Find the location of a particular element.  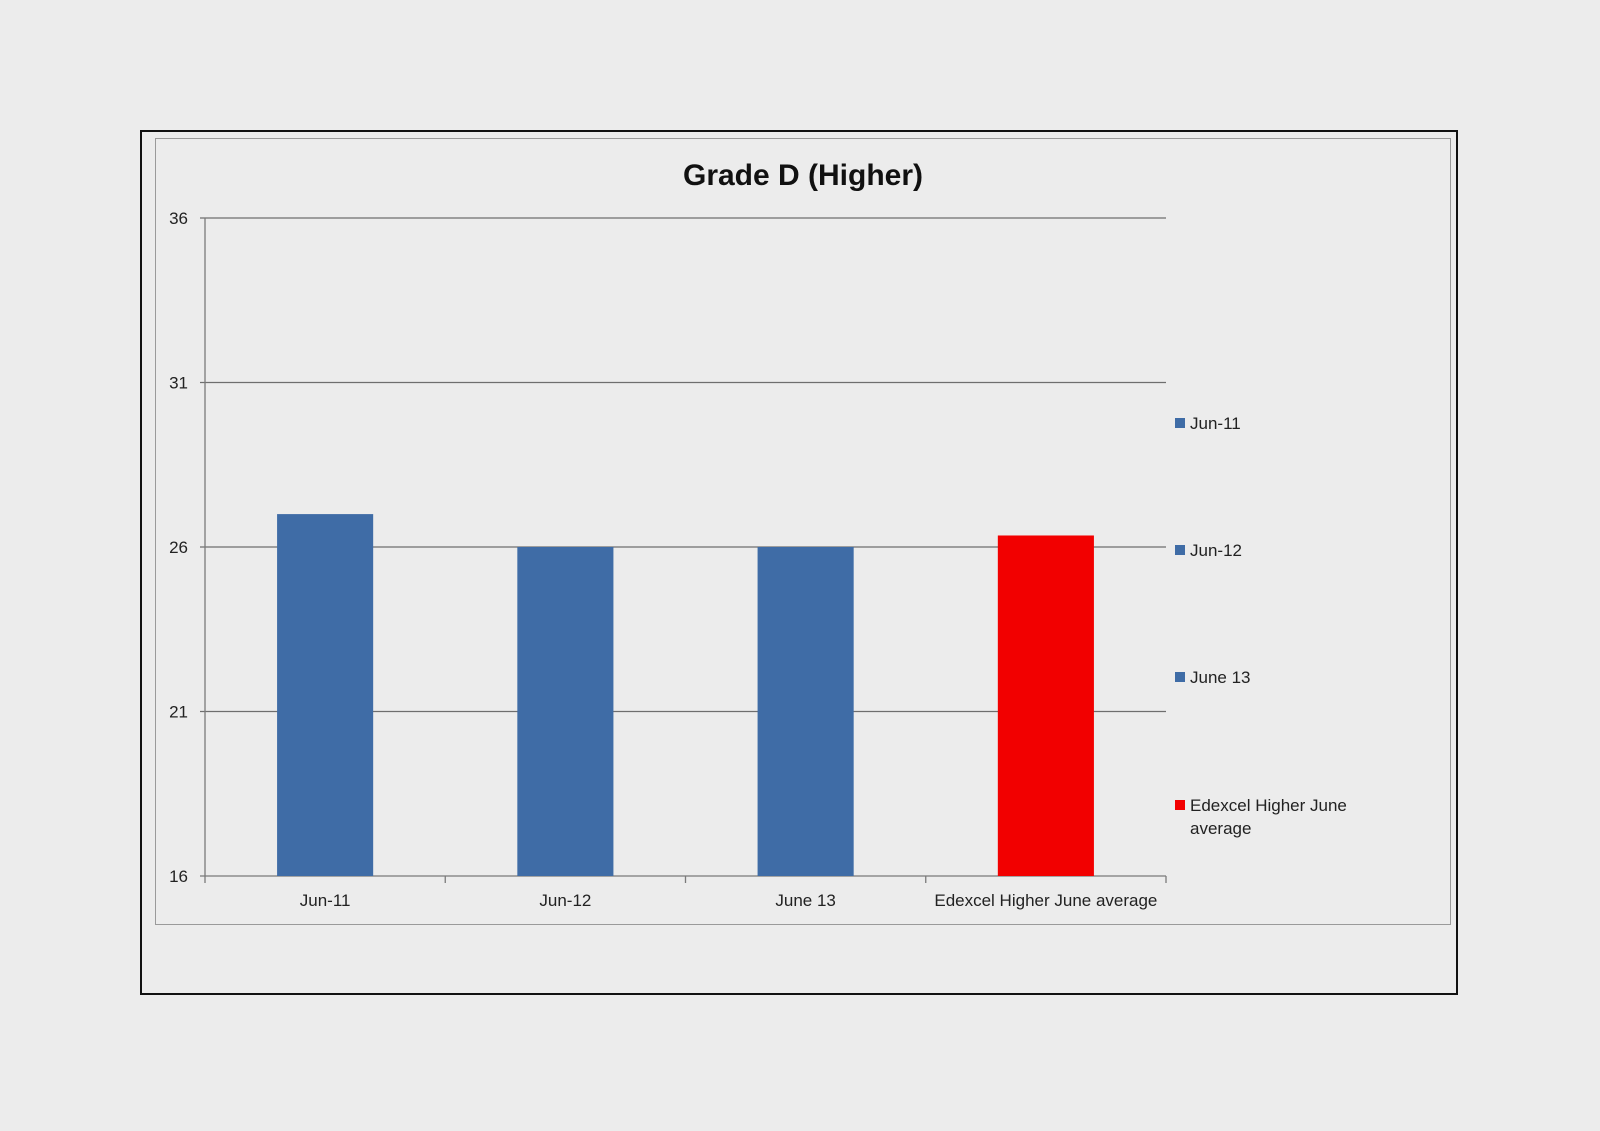

legend-label: Jun-12 is located at coordinates (1216, 550).